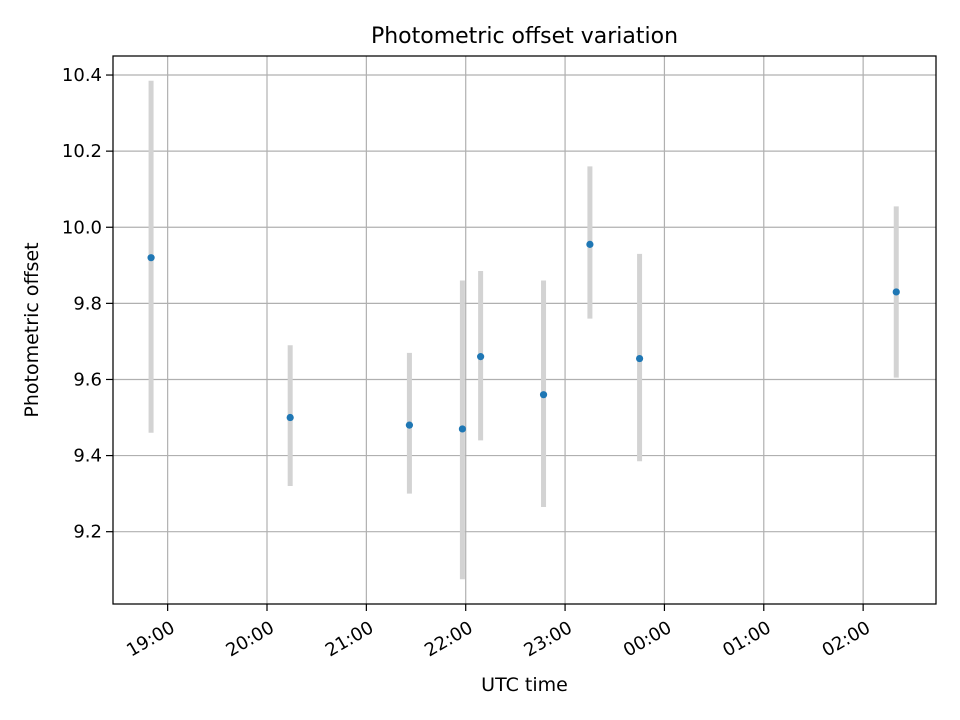  Describe the element at coordinates (32, 329) in the screenshot. I see `y-axis-label: Photometric offset` at that location.